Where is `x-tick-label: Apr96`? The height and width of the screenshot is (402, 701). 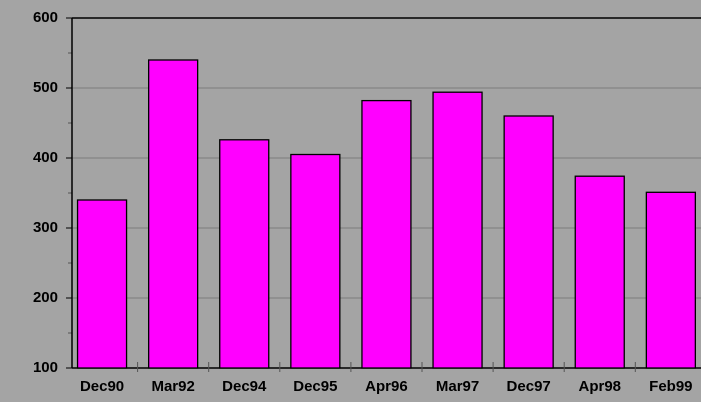
x-tick-label: Apr96 is located at coordinates (386, 386).